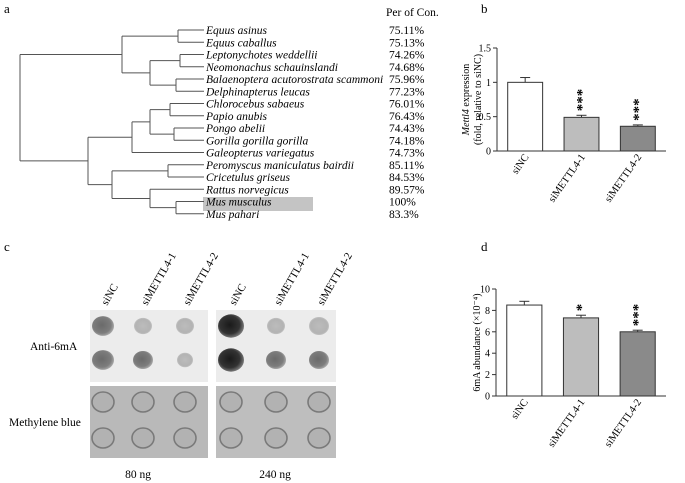  What do you see at coordinates (138, 475) in the screenshot?
I see `amount-label-80ng: 80 ng` at bounding box center [138, 475].